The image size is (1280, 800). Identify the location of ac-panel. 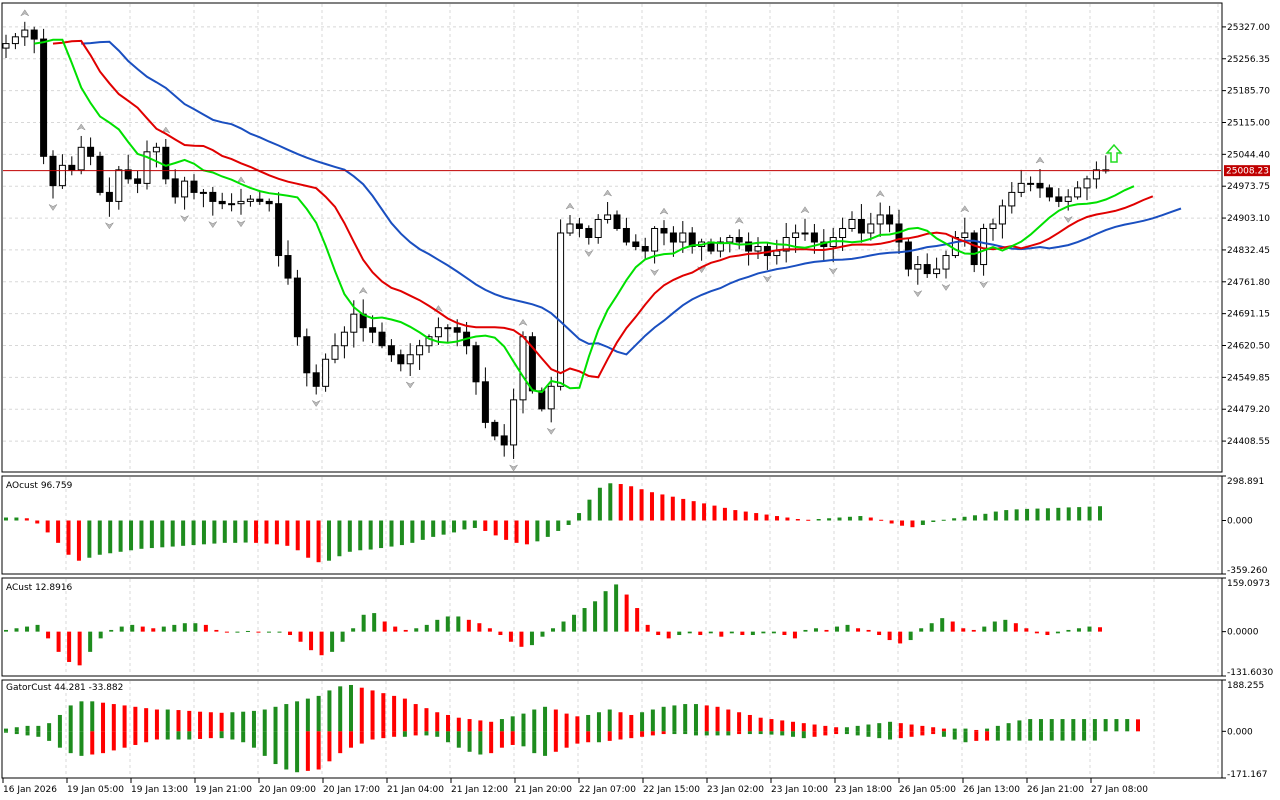
(553, 625).